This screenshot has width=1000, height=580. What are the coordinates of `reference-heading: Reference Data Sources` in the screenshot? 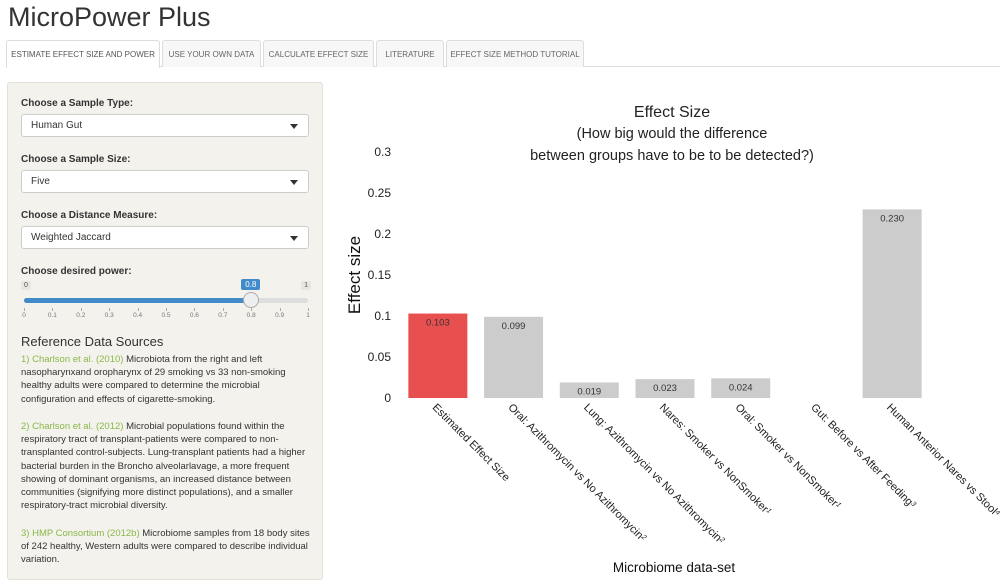 It's located at (92, 341).